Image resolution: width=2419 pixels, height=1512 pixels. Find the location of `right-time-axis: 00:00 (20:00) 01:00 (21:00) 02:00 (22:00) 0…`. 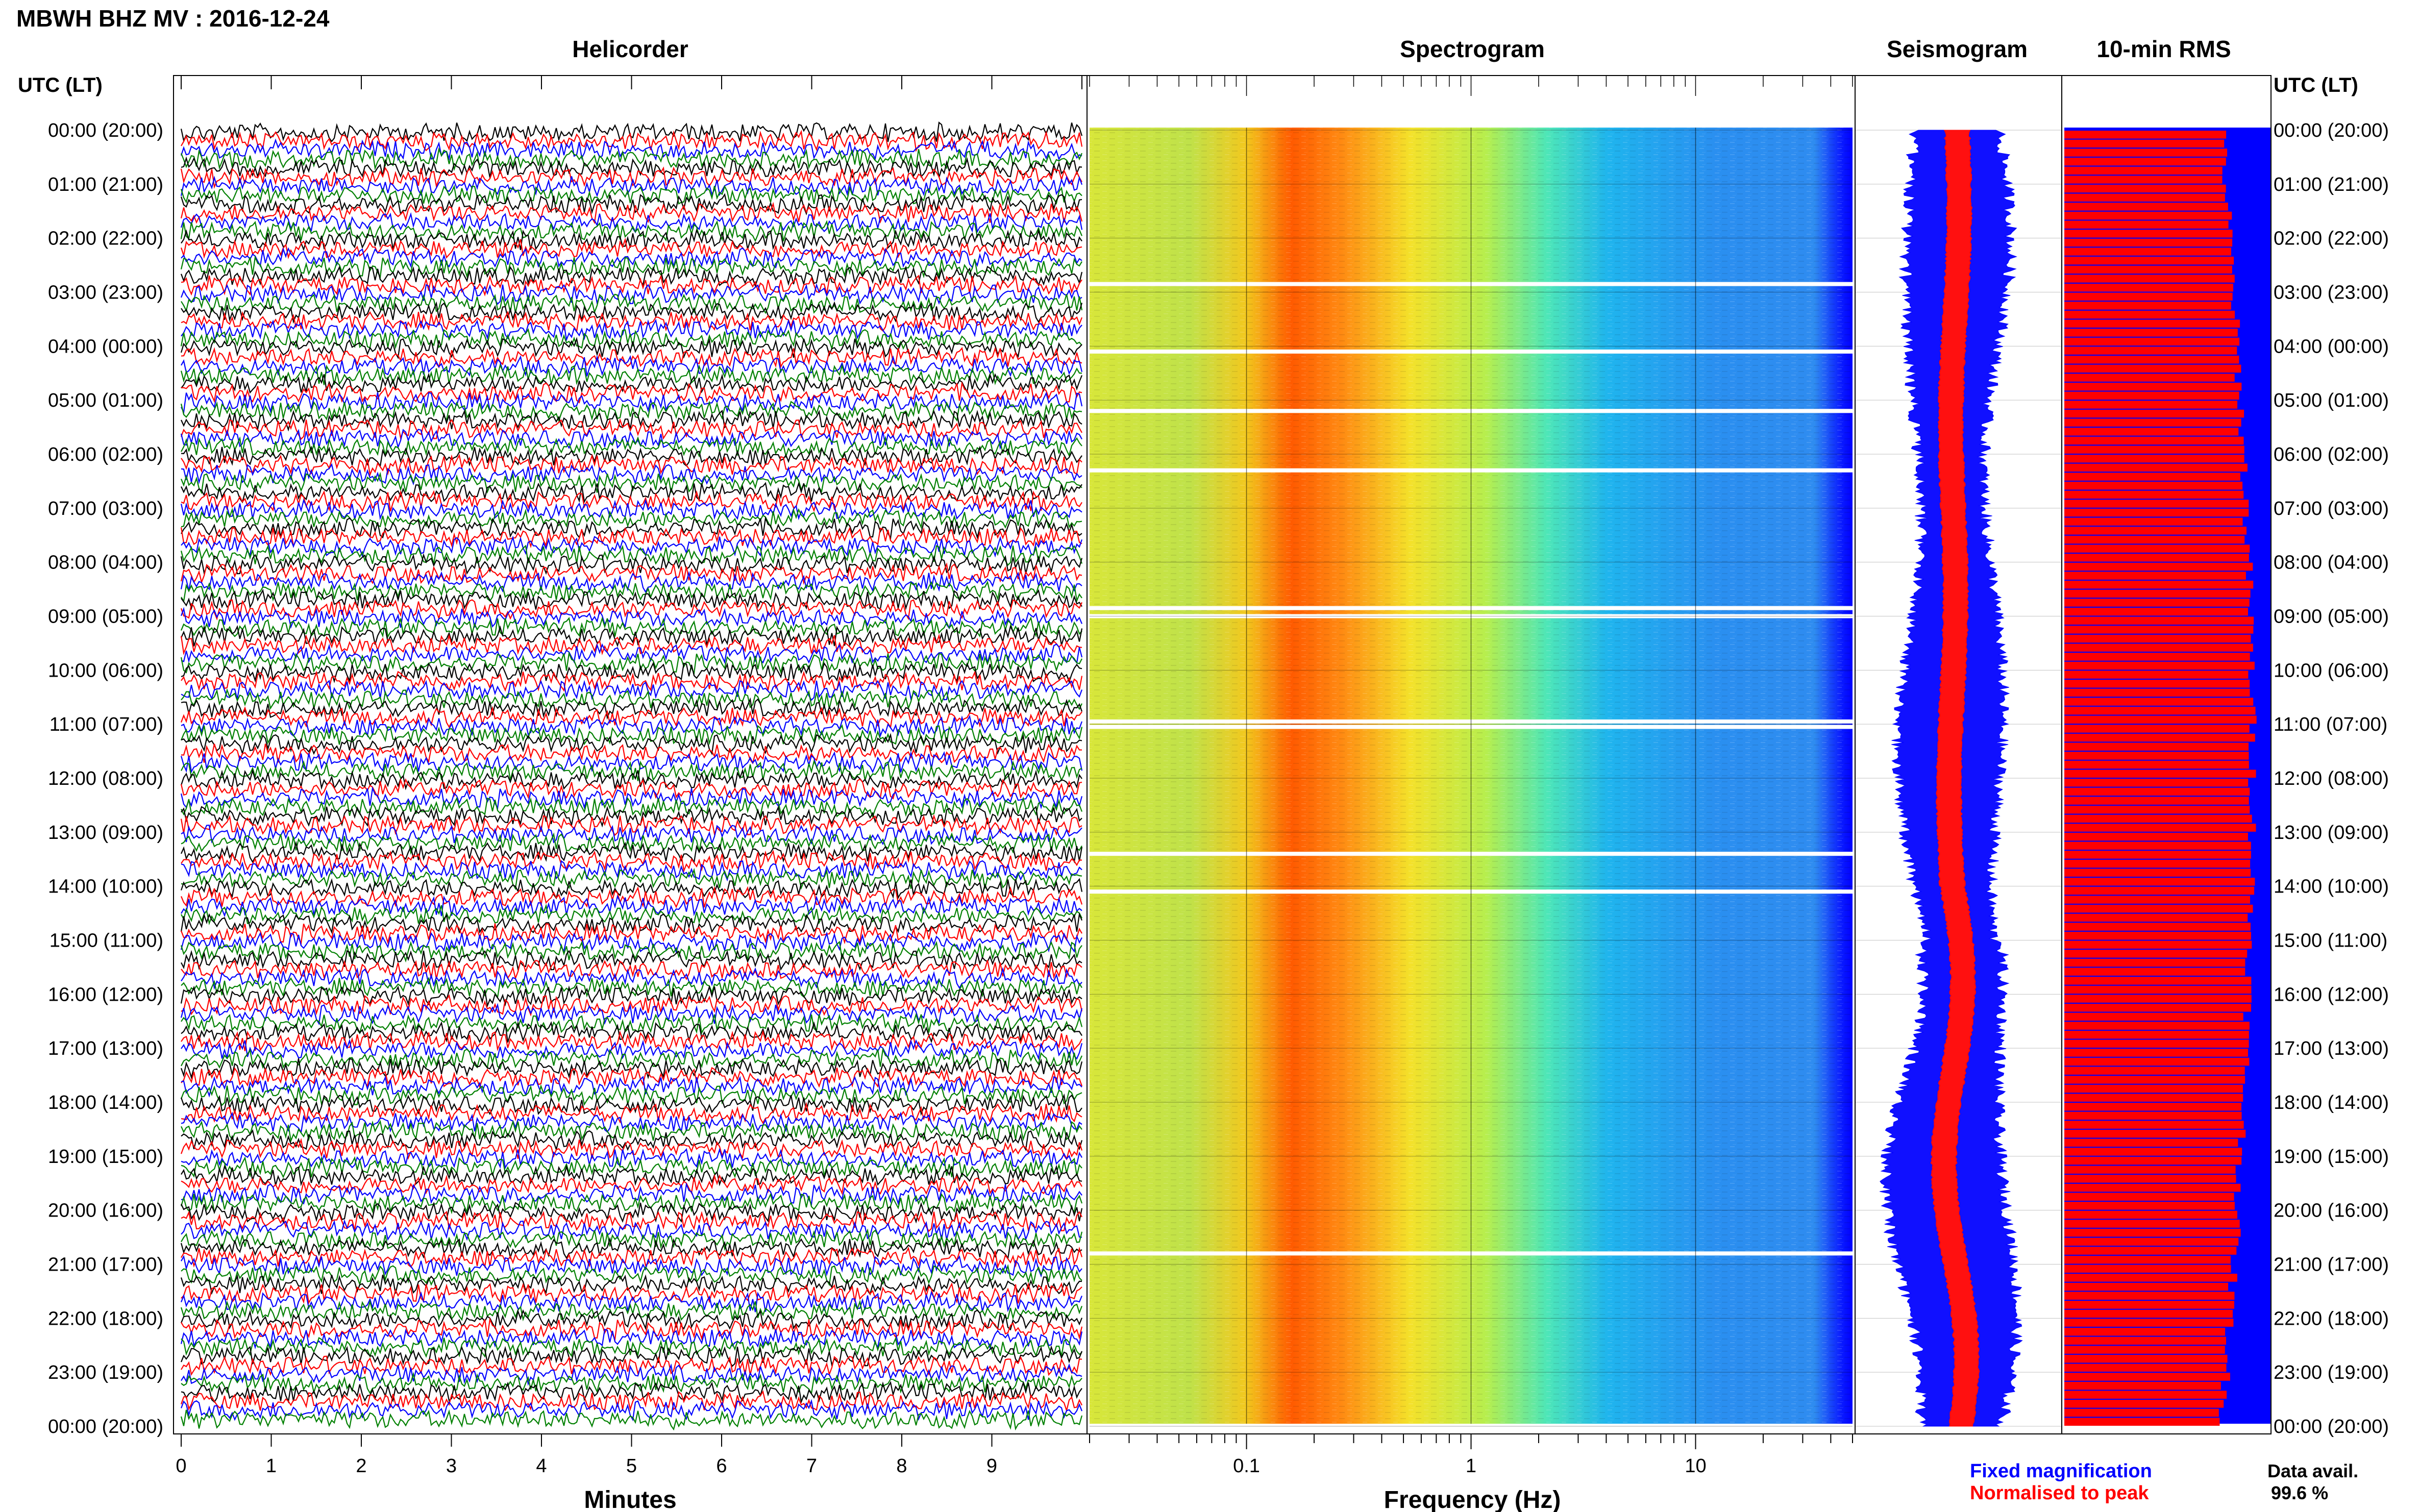

right-time-axis: 00:00 (20:00) 01:00 (21:00) 02:00 (22:00) 0… is located at coordinates (2331, 778).